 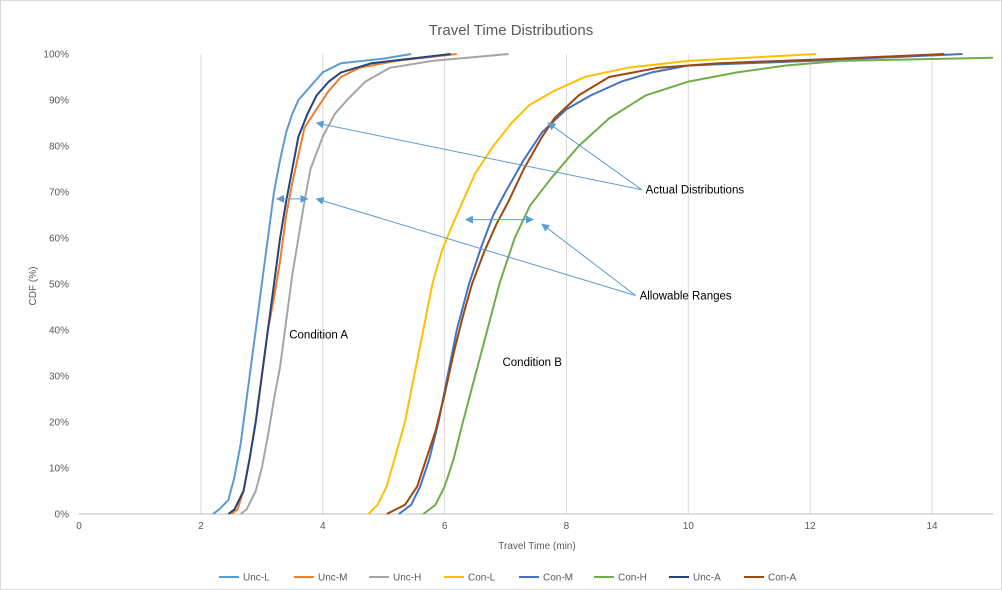 What do you see at coordinates (59, 101) in the screenshot?
I see `y-tick-label: 90%` at bounding box center [59, 101].